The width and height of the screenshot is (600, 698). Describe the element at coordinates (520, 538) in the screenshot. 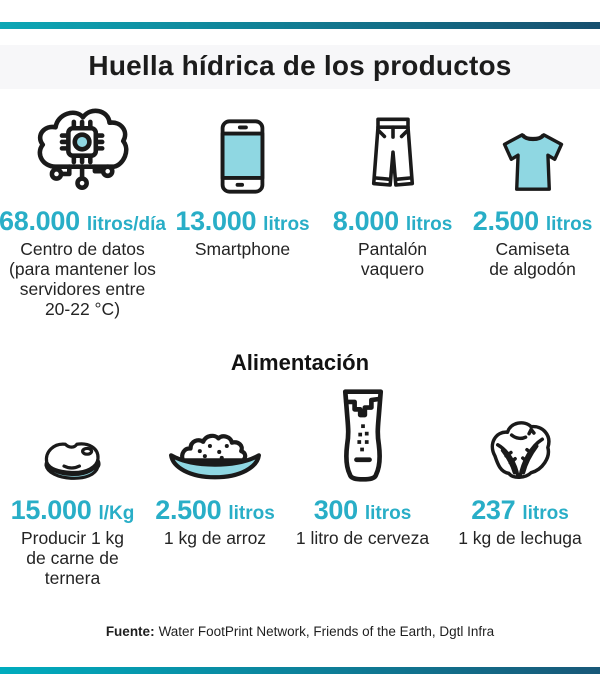

I see `food-label: 1 kg de lechuga` at that location.